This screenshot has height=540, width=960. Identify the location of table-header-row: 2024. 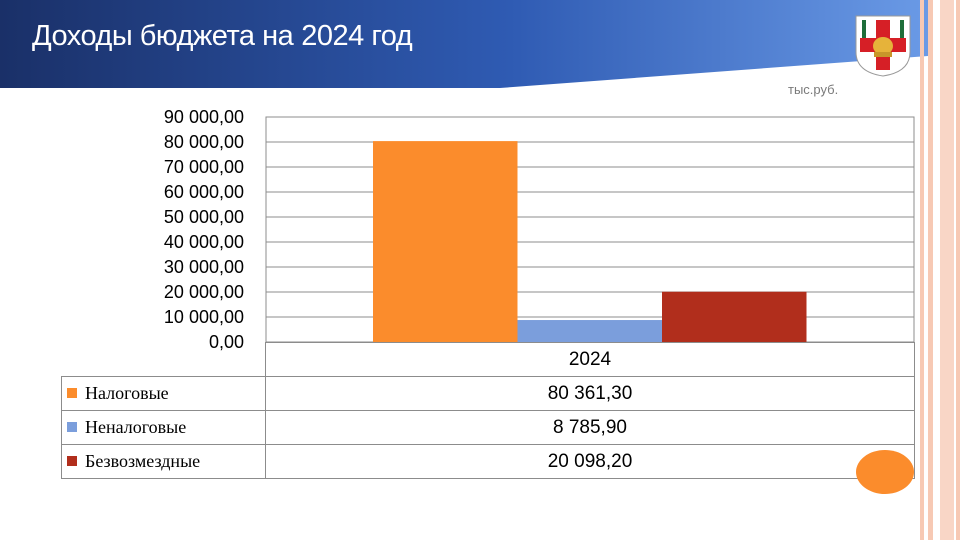
(488, 359).